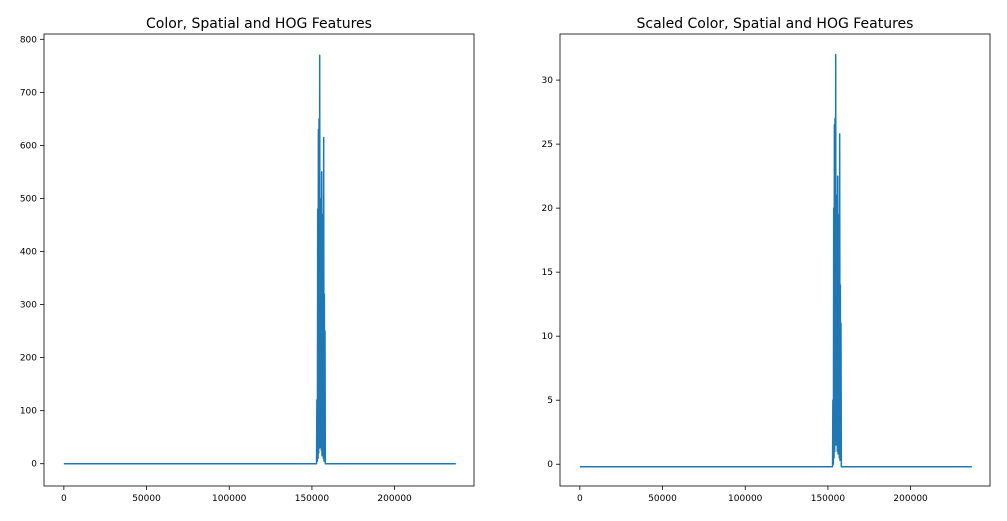  Describe the element at coordinates (28, 146) in the screenshot. I see `y-tick-label: 600` at that location.